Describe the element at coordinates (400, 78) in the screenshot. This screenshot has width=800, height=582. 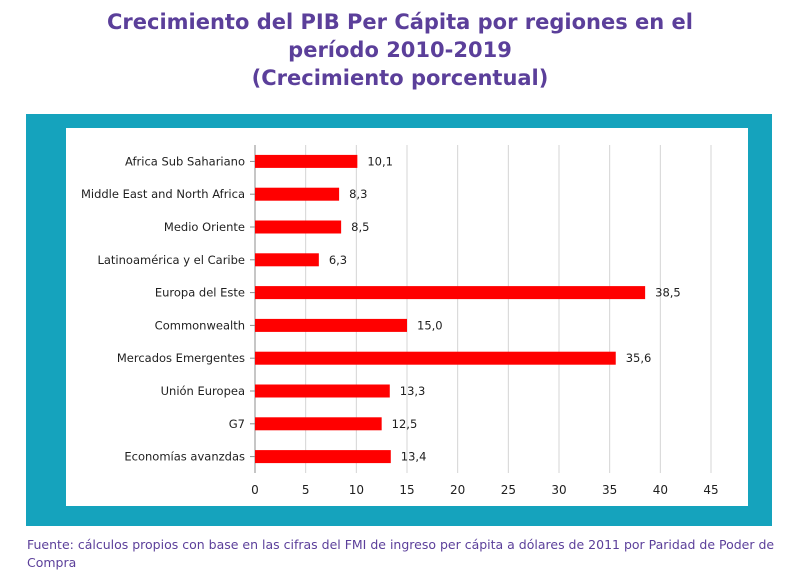
I see `chart-title-line-3: (Crecimiento porcentual)` at that location.